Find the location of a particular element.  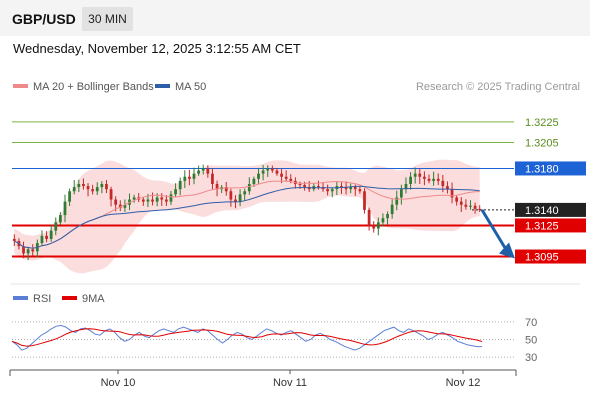

rsi-level-label: 30 is located at coordinates (531, 358).